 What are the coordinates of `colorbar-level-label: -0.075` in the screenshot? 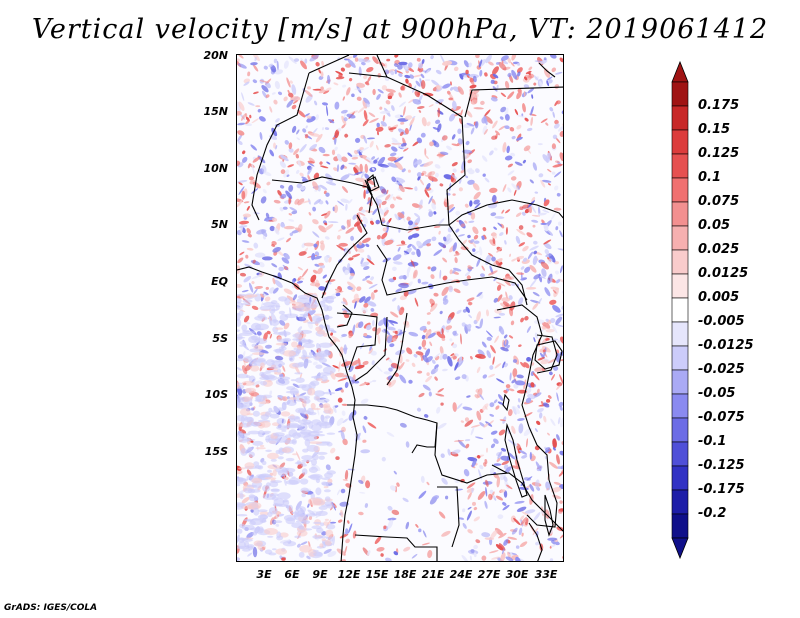 It's located at (721, 417).